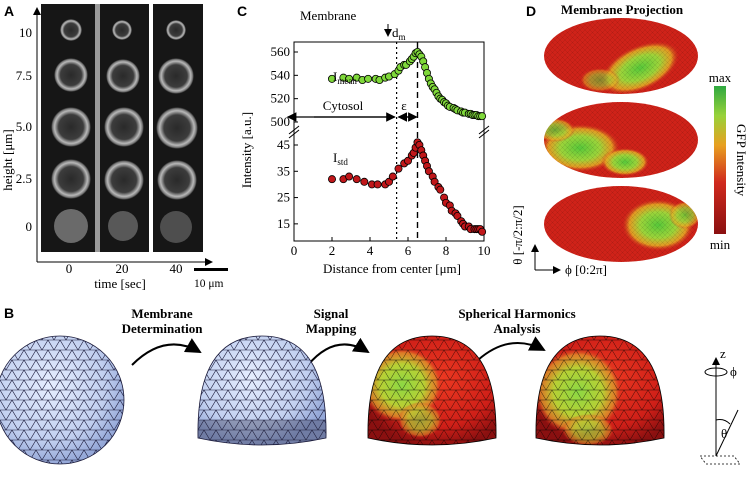  What do you see at coordinates (332, 250) in the screenshot?
I see `x-tick-label: 2` at bounding box center [332, 250].